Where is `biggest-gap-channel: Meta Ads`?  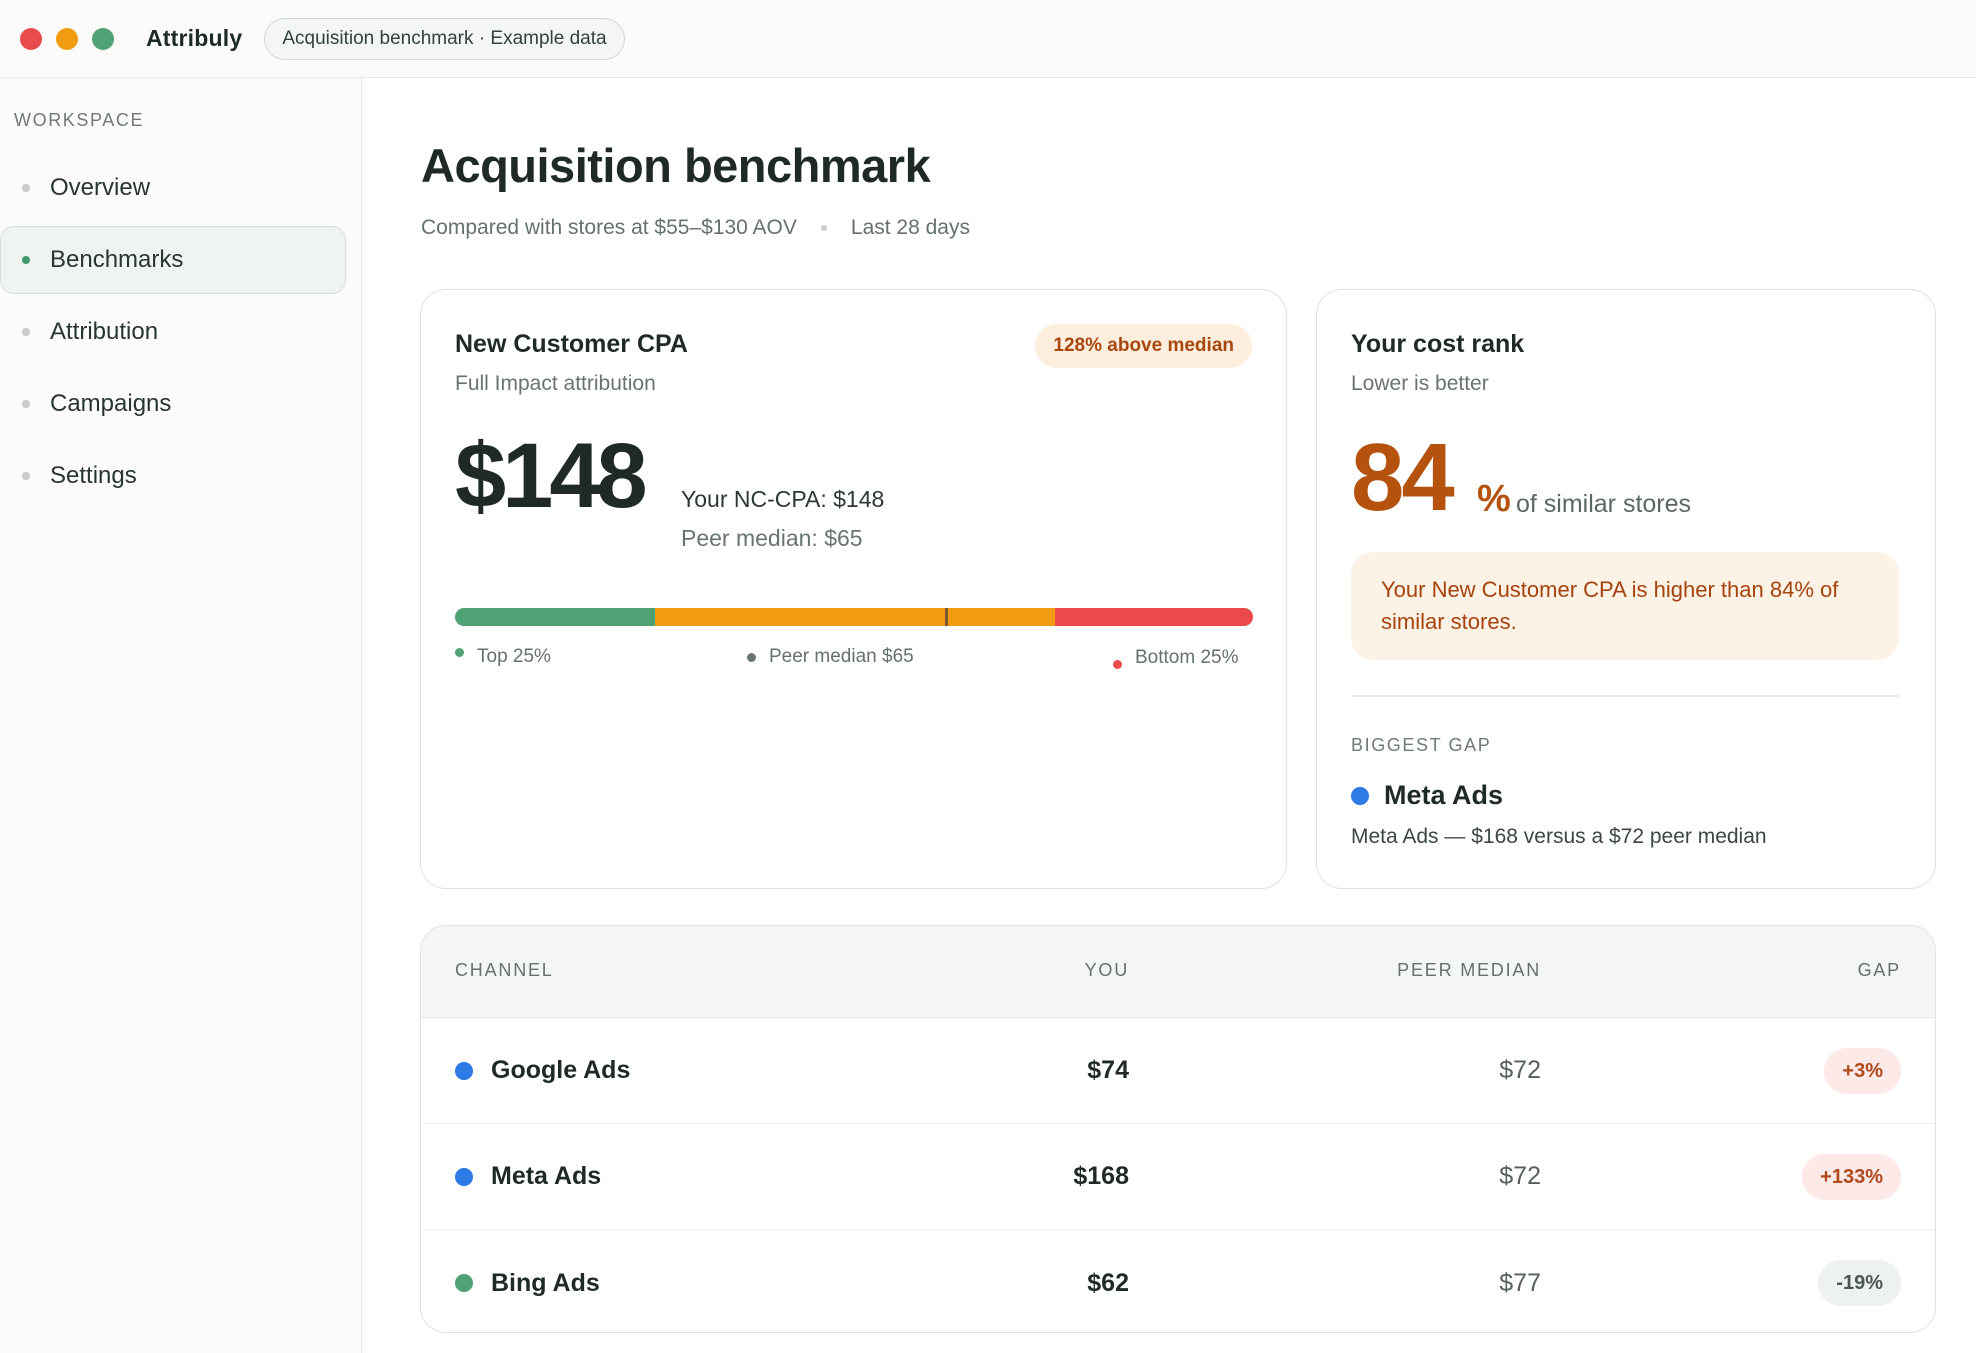
biggest-gap-channel: Meta Ads is located at coordinates (1427, 795).